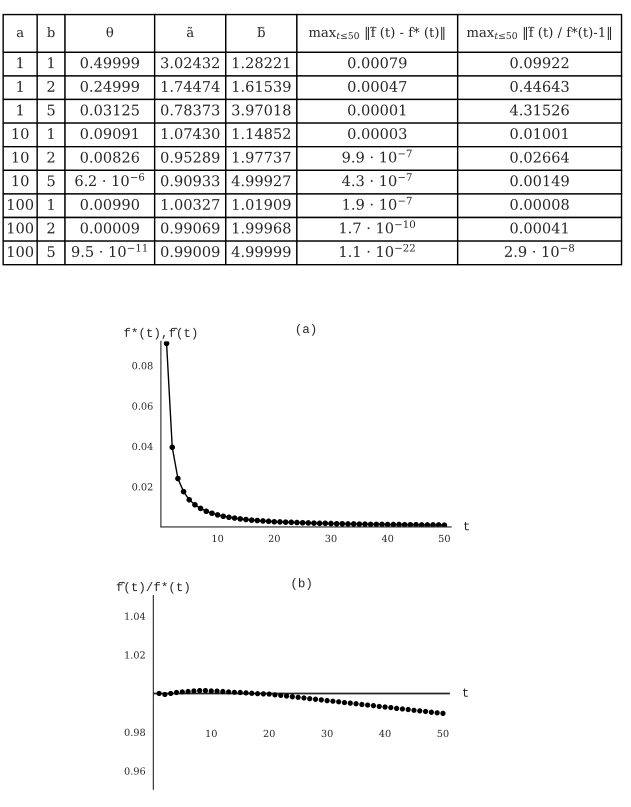 The image size is (631, 807). What do you see at coordinates (261, 228) in the screenshot?
I see `text: 1.99968` at bounding box center [261, 228].